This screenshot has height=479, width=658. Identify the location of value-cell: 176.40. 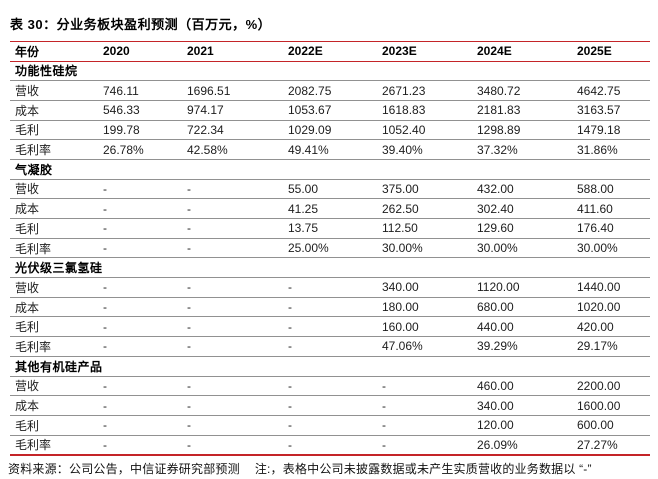
(611, 228).